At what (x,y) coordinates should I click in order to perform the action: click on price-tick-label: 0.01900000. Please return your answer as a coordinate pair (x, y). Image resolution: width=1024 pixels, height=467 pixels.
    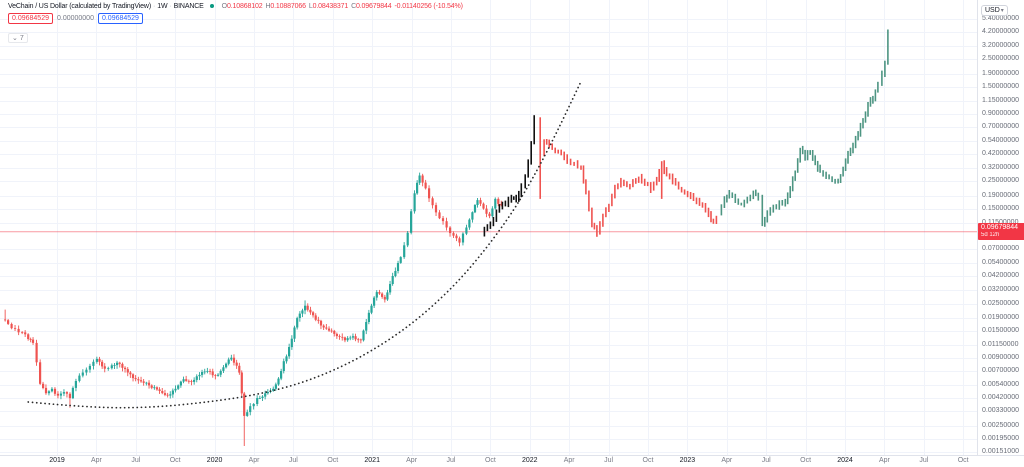
    Looking at the image, I should click on (1000, 318).